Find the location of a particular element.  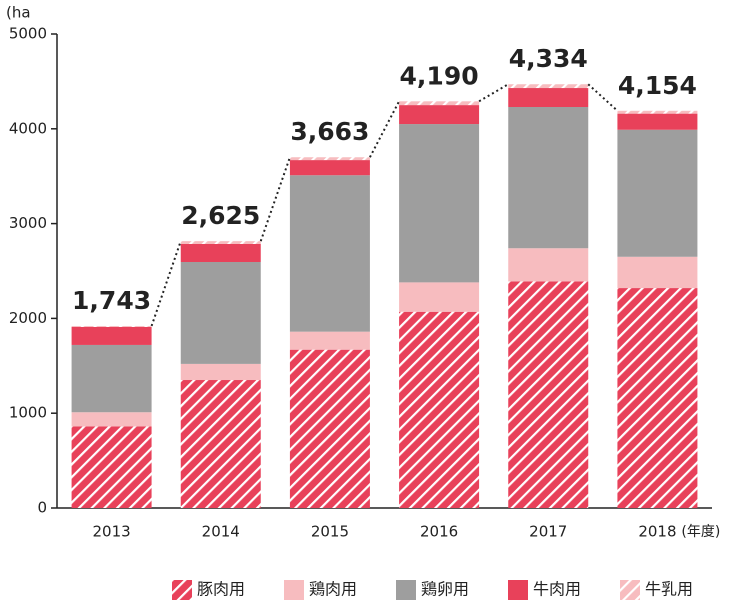

legend-label: 豚肉用 is located at coordinates (221, 589).